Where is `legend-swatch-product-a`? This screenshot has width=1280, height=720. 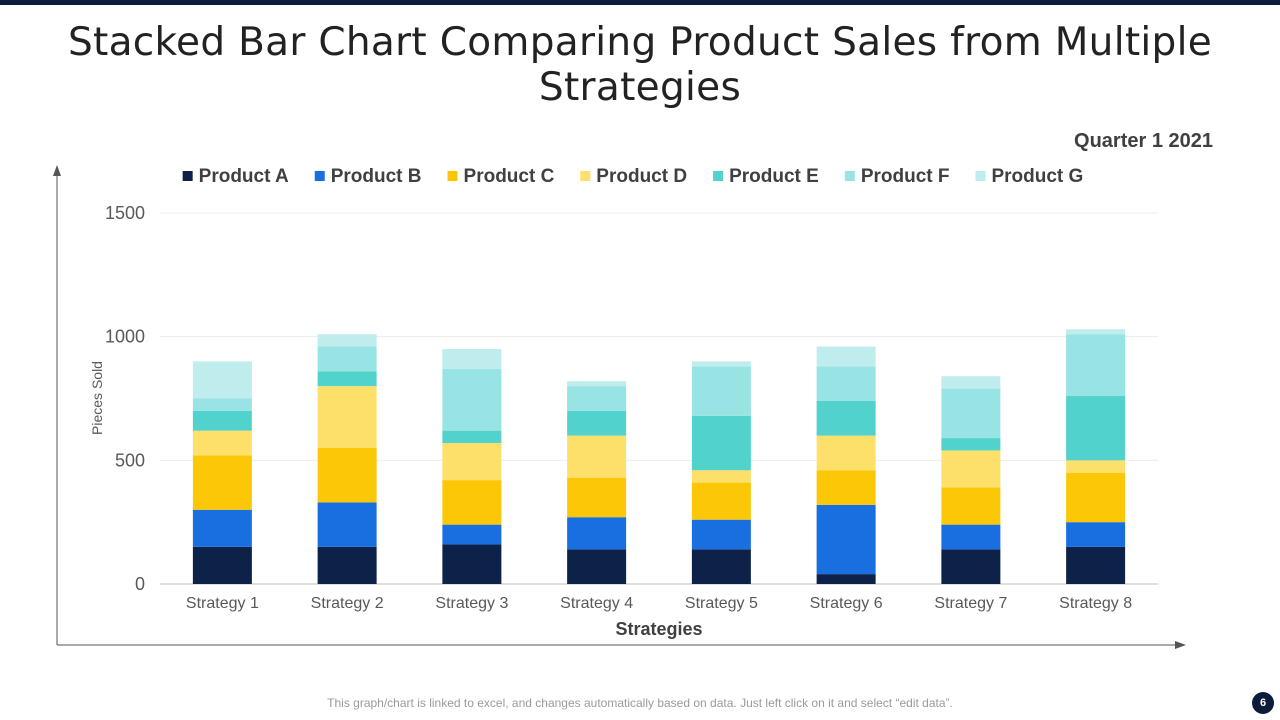
legend-swatch-product-a is located at coordinates (187, 176).